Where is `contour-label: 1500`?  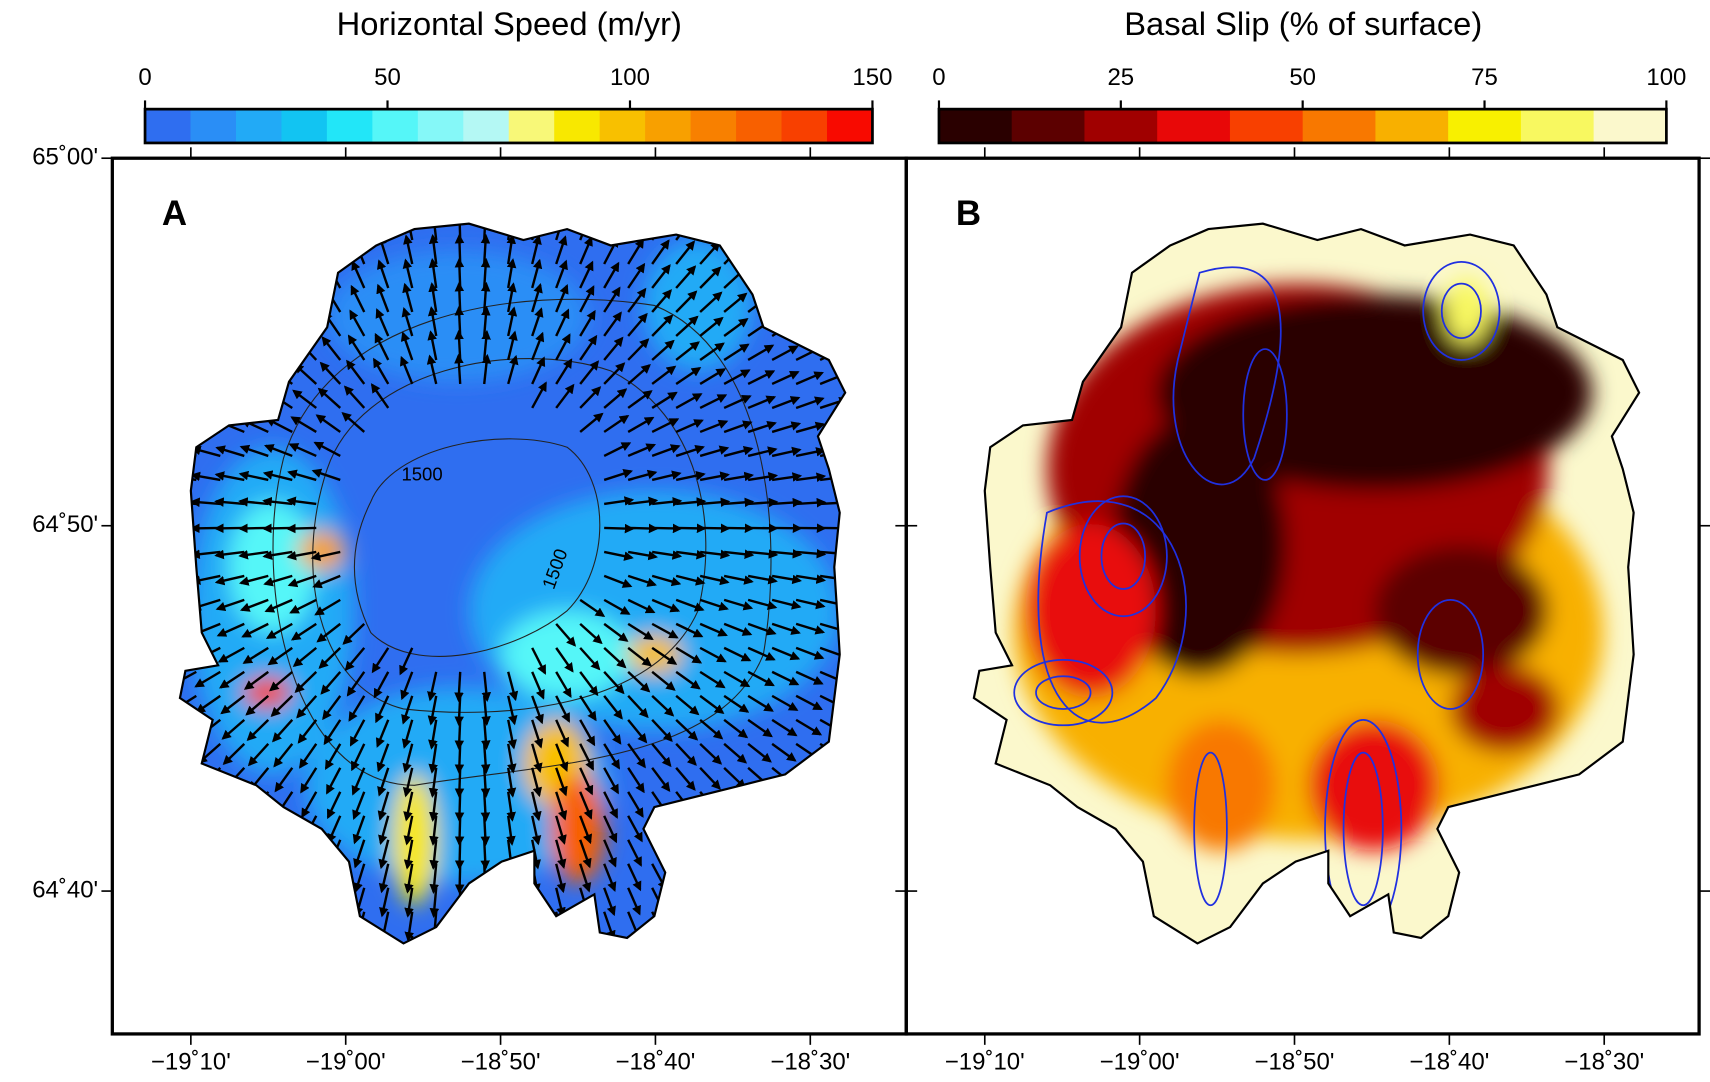 contour-label: 1500 is located at coordinates (421, 473).